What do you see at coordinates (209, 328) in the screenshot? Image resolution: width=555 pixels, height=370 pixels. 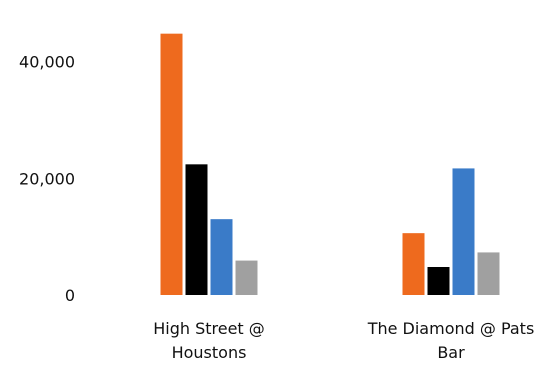 I see `x-category-label: High Street @` at bounding box center [209, 328].